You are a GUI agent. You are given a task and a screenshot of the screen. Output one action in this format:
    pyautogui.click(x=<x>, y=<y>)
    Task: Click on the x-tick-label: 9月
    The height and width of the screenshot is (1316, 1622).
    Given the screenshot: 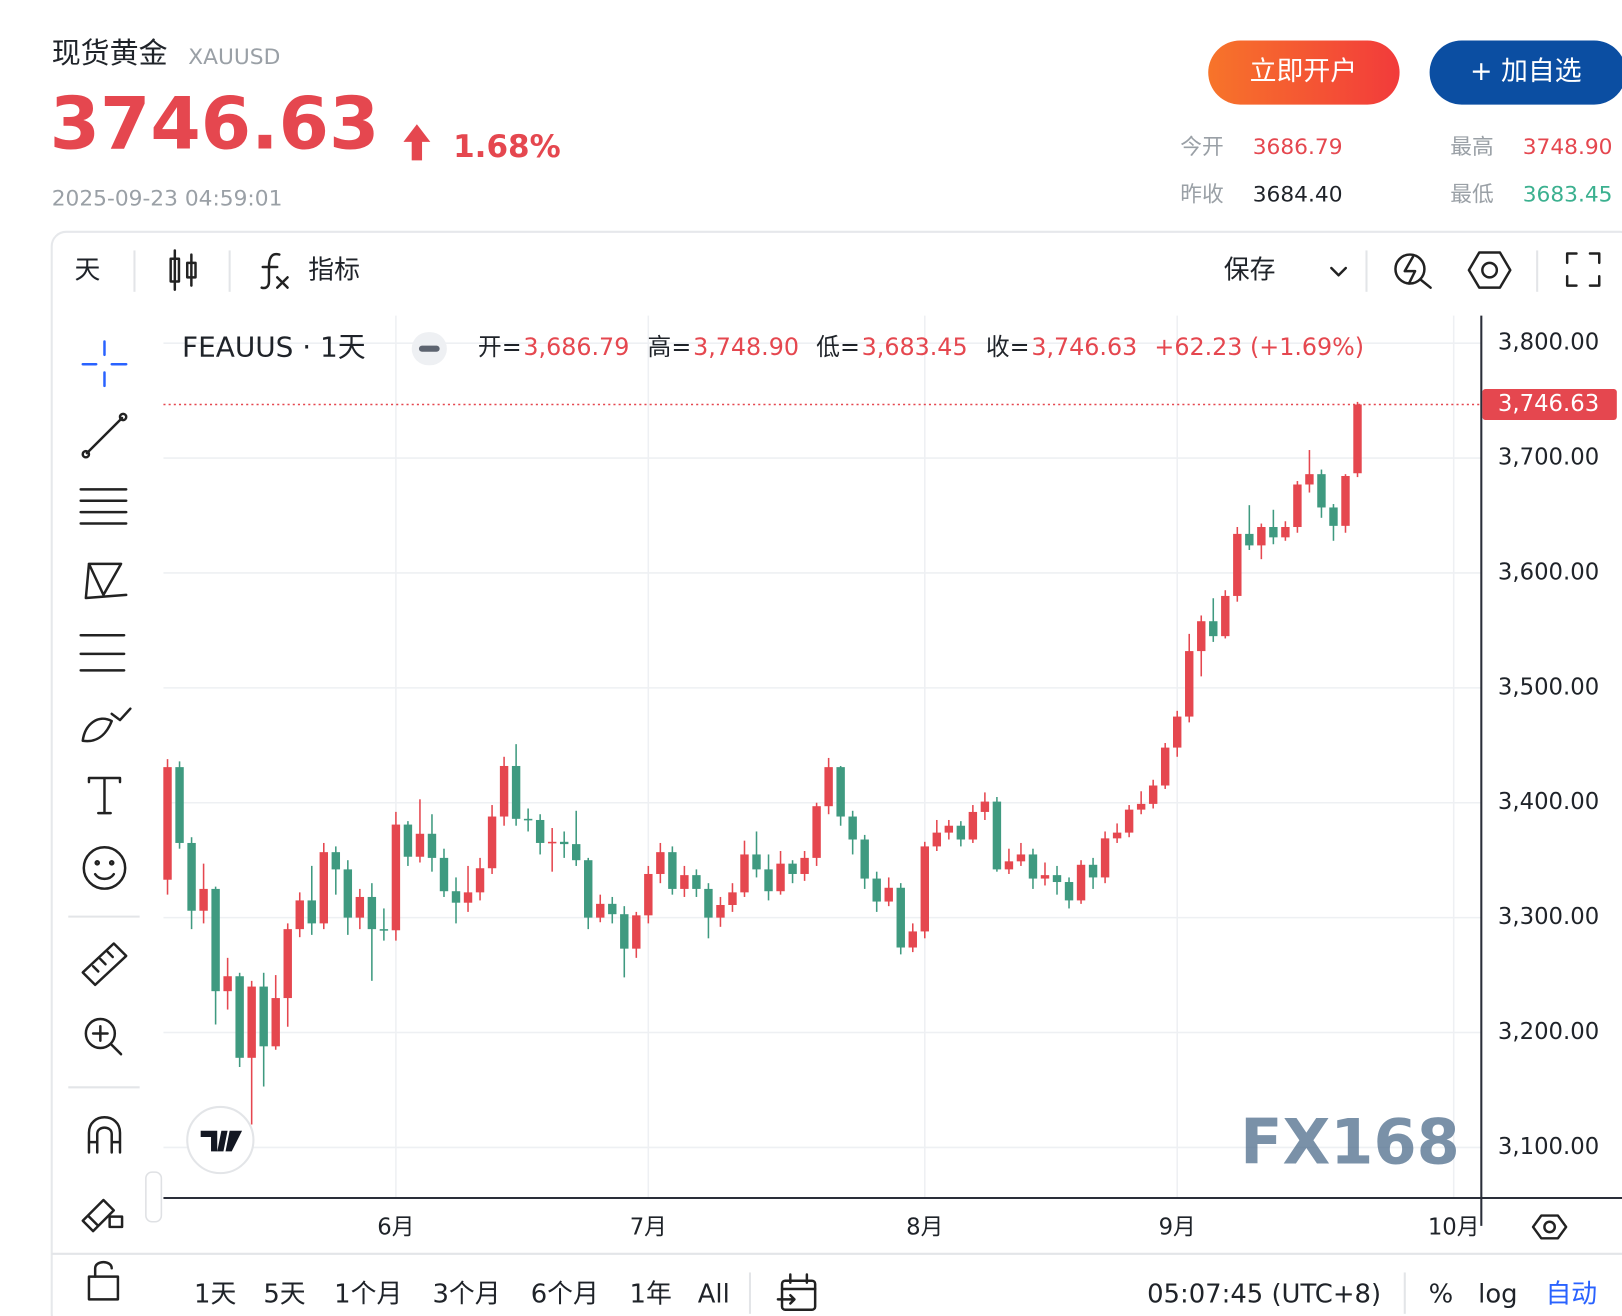 What is the action you would take?
    pyautogui.click(x=1177, y=1227)
    